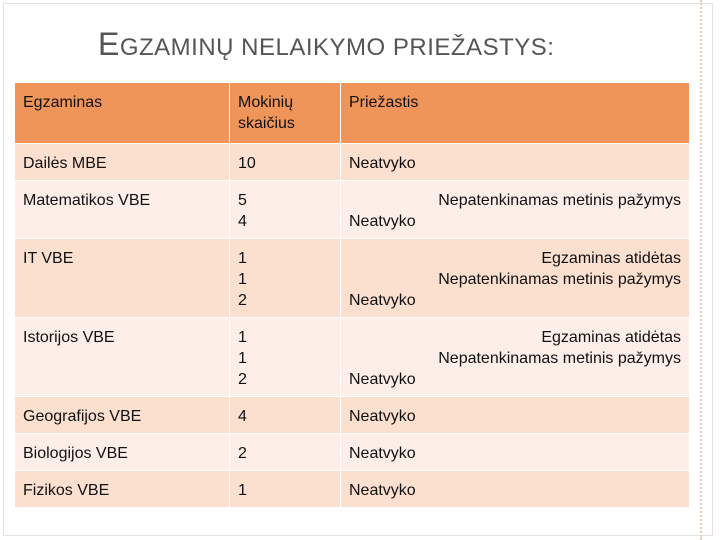  I want to click on table-cell: Geografijos VBE, so click(122, 415).